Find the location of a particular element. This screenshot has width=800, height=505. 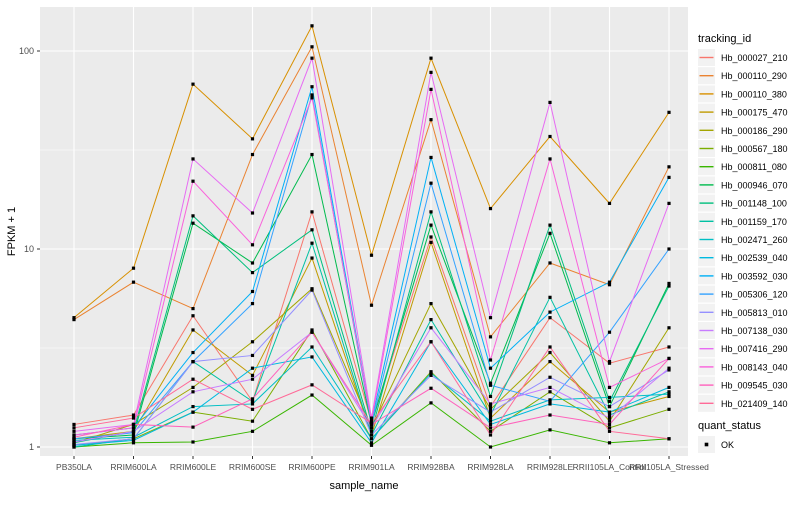

legend-label-Hb_005813_010: Hb_005813_010 is located at coordinates (754, 313).